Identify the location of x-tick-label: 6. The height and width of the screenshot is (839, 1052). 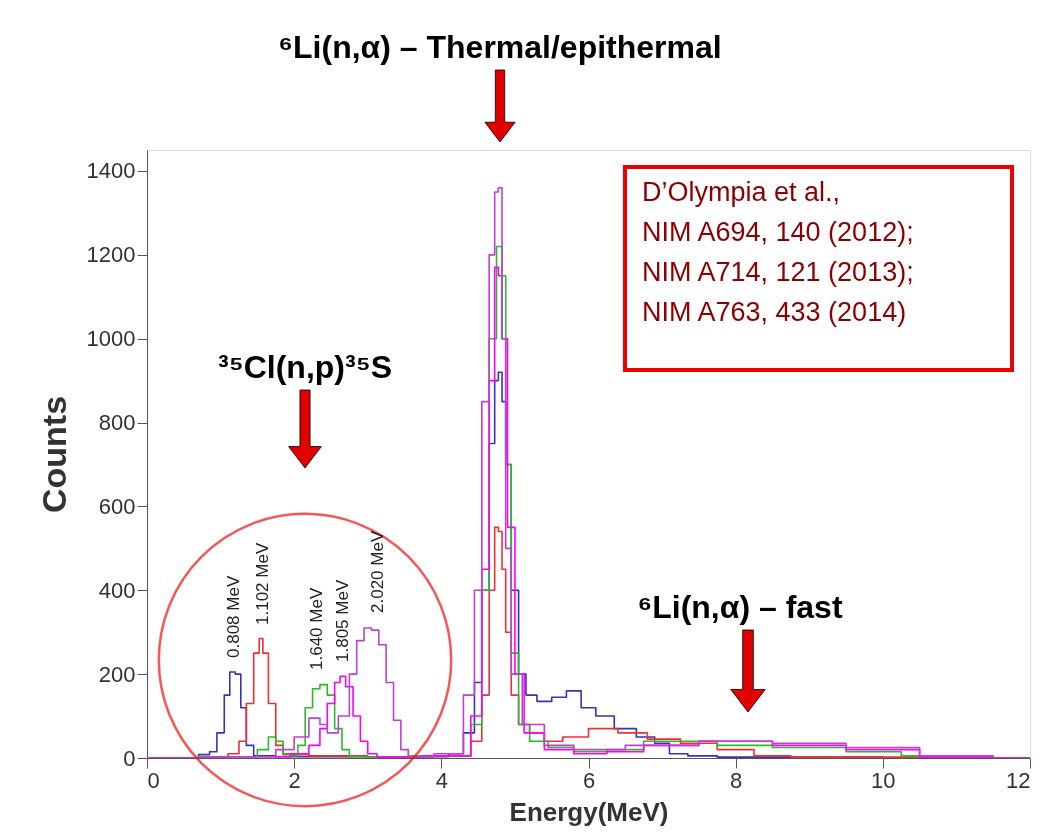
(589, 780).